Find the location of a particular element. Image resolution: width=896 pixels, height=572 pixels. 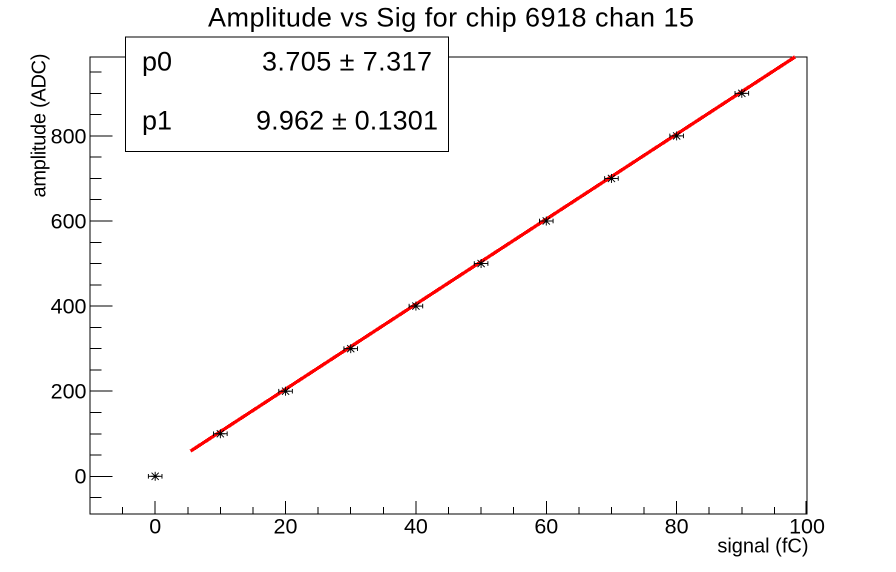

svg-text: 60 is located at coordinates (546, 527).